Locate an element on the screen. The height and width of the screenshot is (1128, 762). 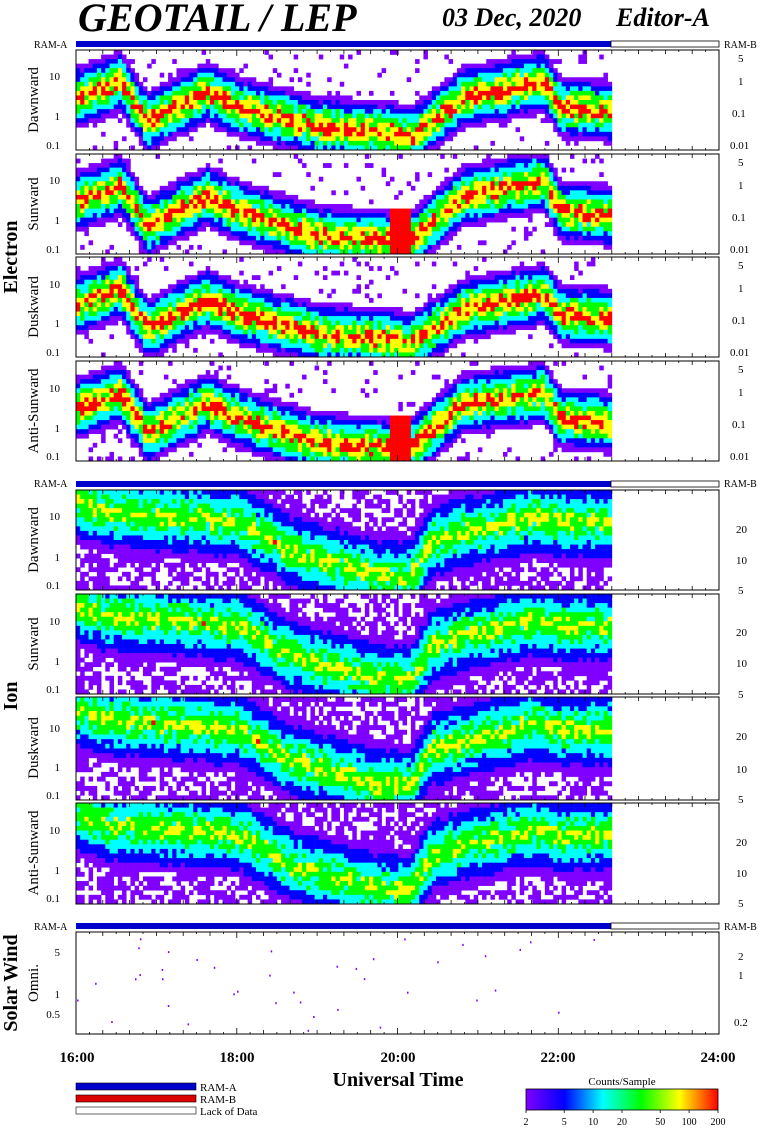
group-label-electron: Electron is located at coordinates (11, 257).